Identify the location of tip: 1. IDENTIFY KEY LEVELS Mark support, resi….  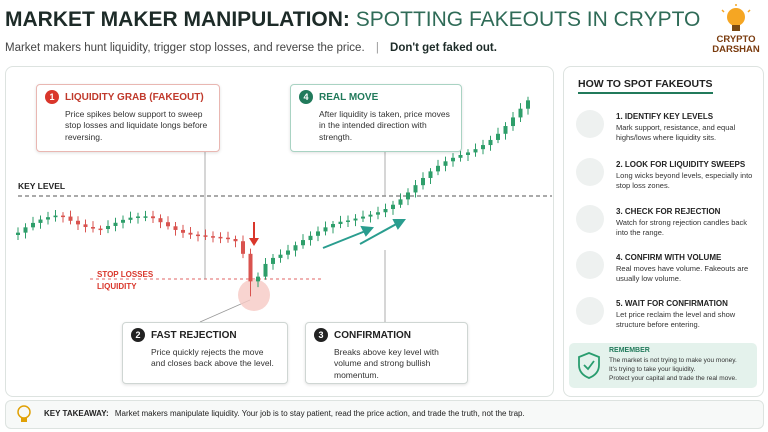
(688, 127).